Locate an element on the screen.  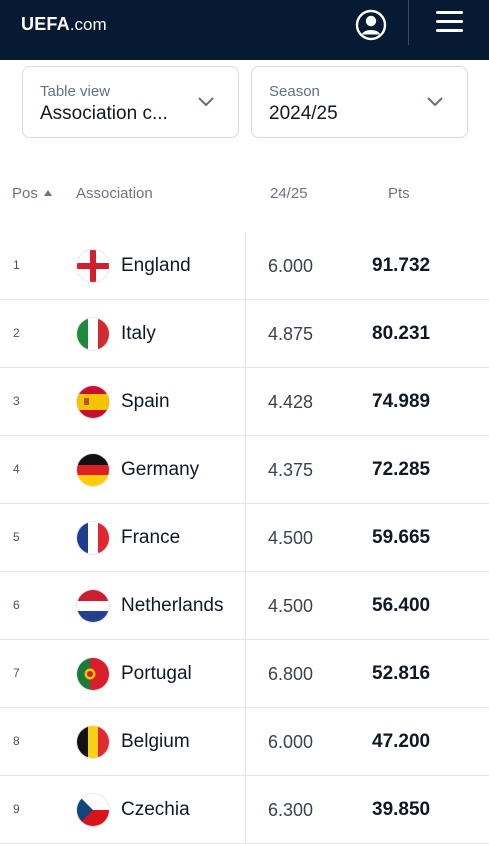
france-flag-icon is located at coordinates (93, 538).